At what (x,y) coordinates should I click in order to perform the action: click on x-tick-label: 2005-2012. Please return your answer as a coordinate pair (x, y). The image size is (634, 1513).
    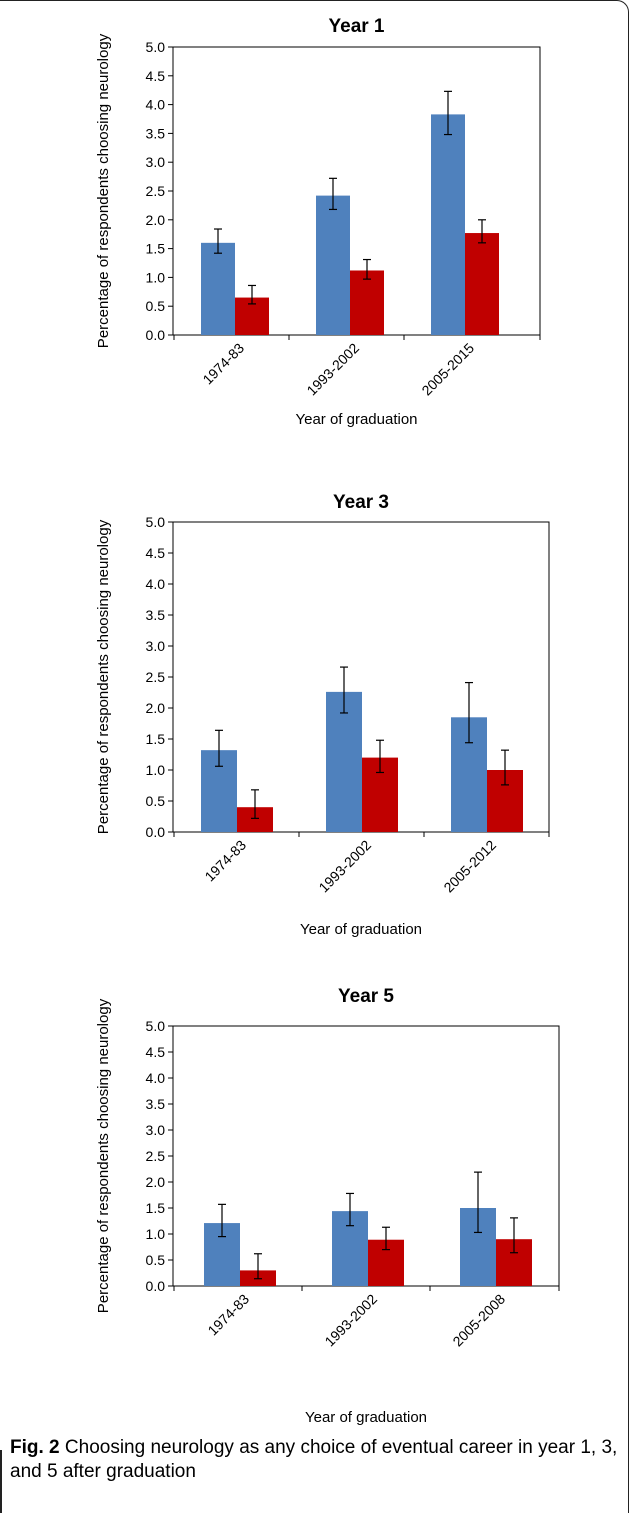
    Looking at the image, I should click on (469, 866).